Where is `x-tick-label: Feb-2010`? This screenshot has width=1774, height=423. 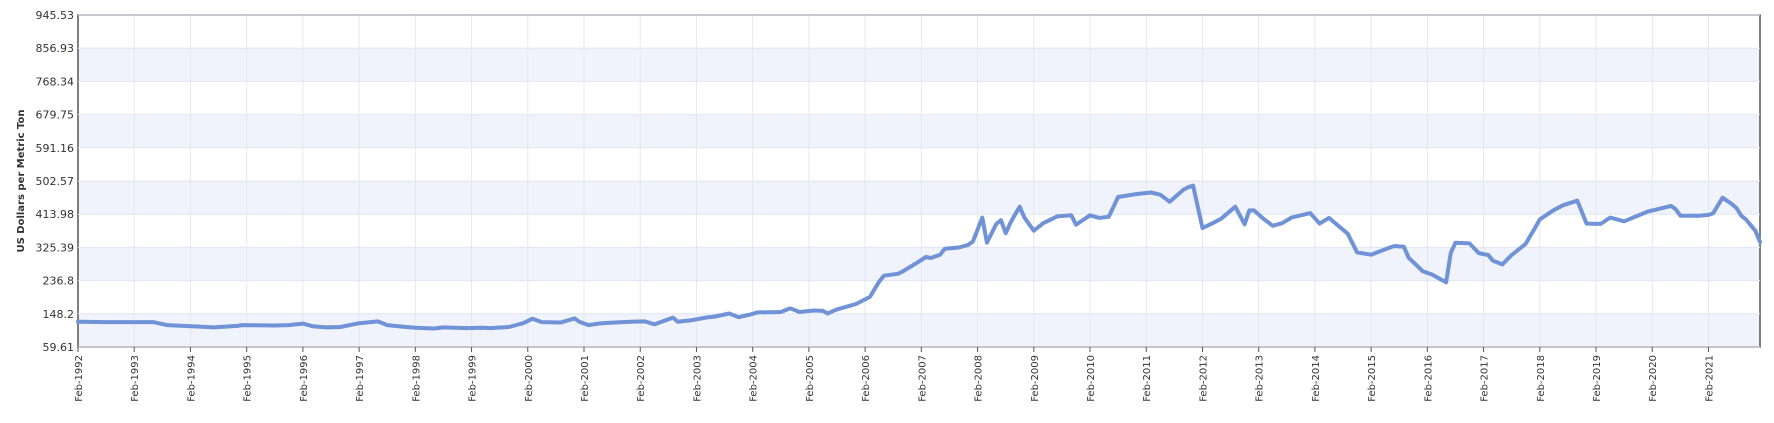
x-tick-label: Feb-2010 is located at coordinates (1091, 378).